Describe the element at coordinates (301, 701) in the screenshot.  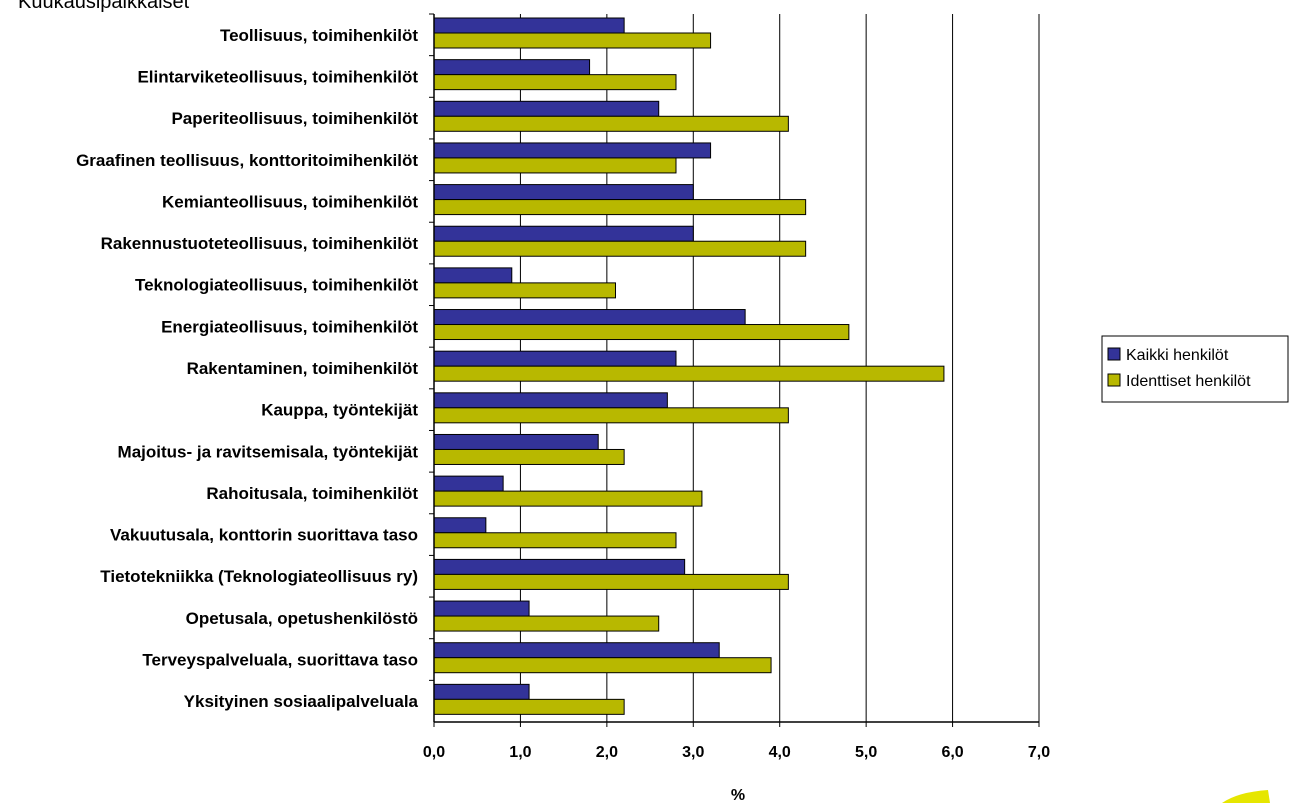
I see `category-label: Yksityinen sosiaalipalveluala` at that location.